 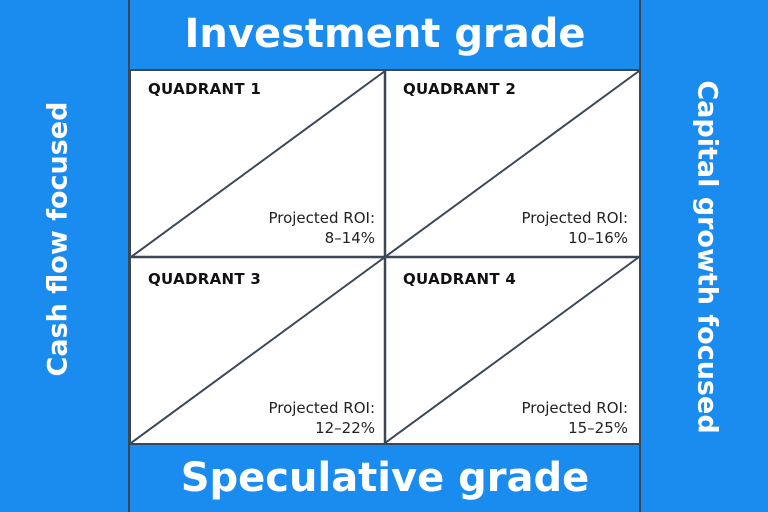 What do you see at coordinates (349, 238) in the screenshot?
I see `quadrant-1-roi-value: 8–14%` at bounding box center [349, 238].